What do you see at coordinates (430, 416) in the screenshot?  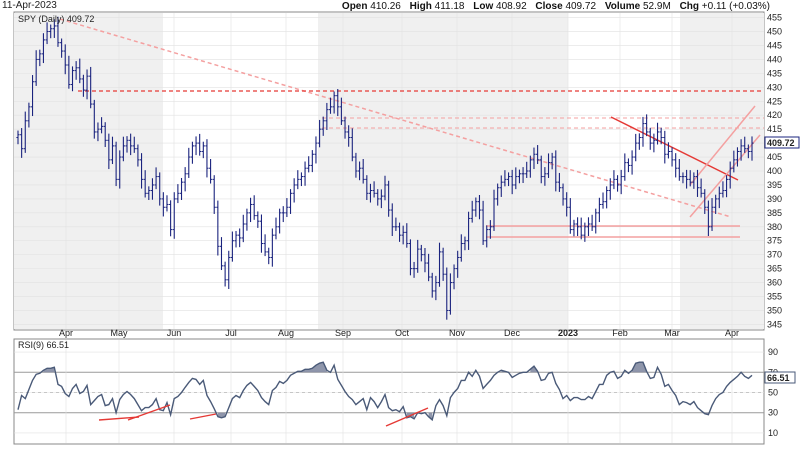 I see `rsi-oversold-fill` at bounding box center [430, 416].